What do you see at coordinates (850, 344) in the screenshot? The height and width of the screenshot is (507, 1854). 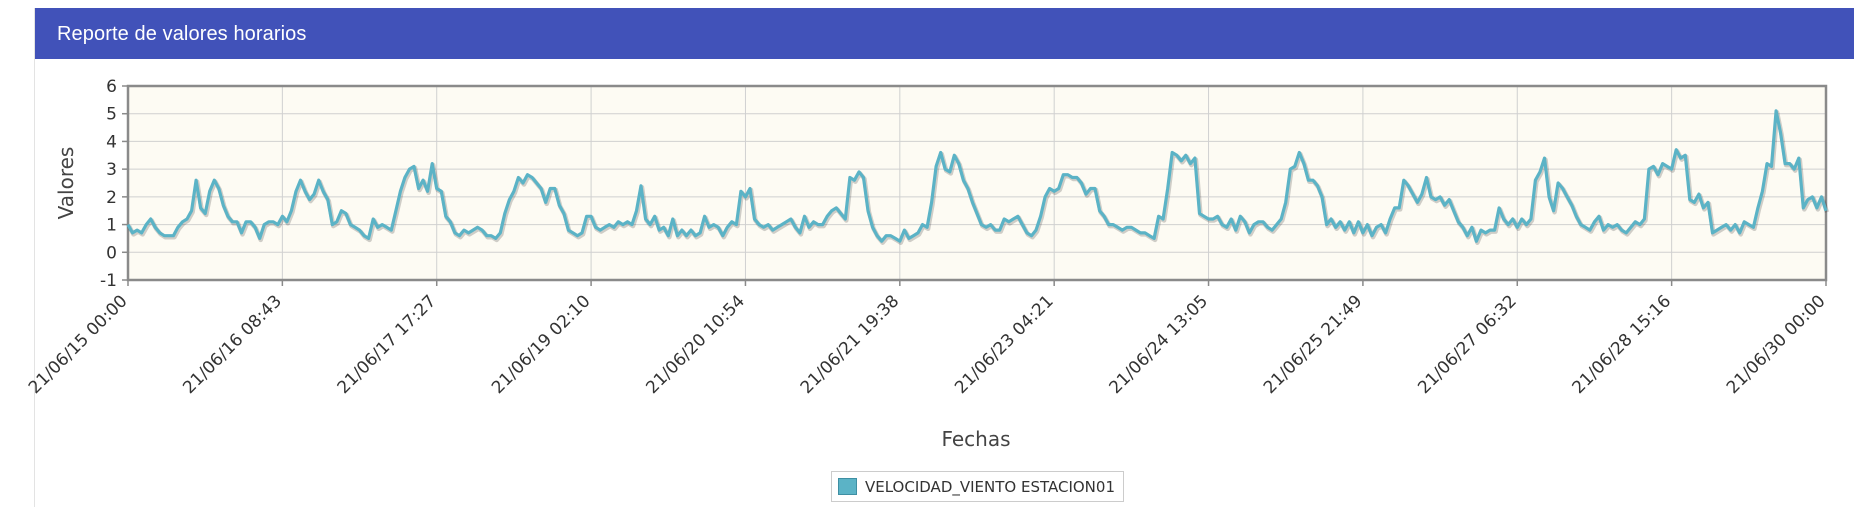 I see `x-tick-label: 21/06/21 19:38` at bounding box center [850, 344].